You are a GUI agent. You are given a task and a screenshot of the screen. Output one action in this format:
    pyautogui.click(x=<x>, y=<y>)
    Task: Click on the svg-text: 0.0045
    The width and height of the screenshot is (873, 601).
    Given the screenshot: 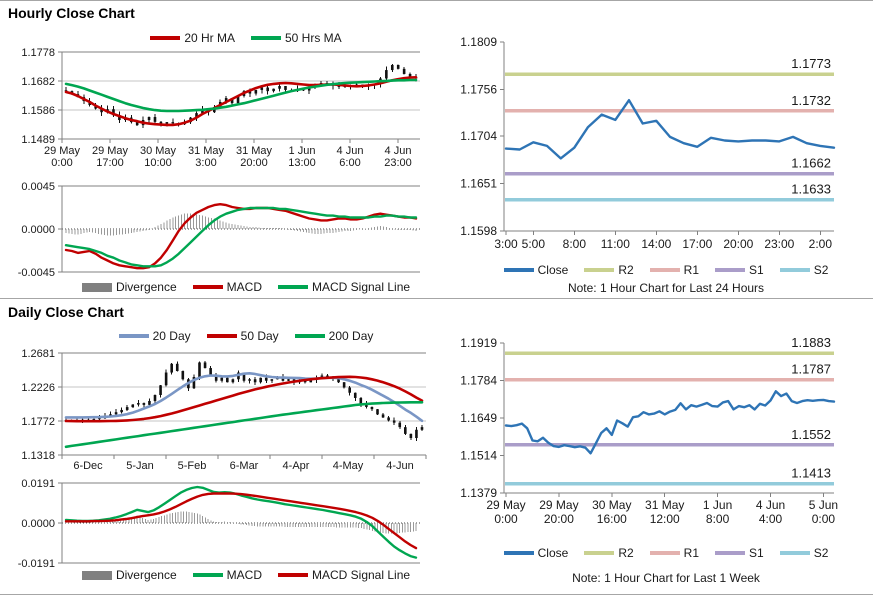 What is the action you would take?
    pyautogui.click(x=38, y=187)
    